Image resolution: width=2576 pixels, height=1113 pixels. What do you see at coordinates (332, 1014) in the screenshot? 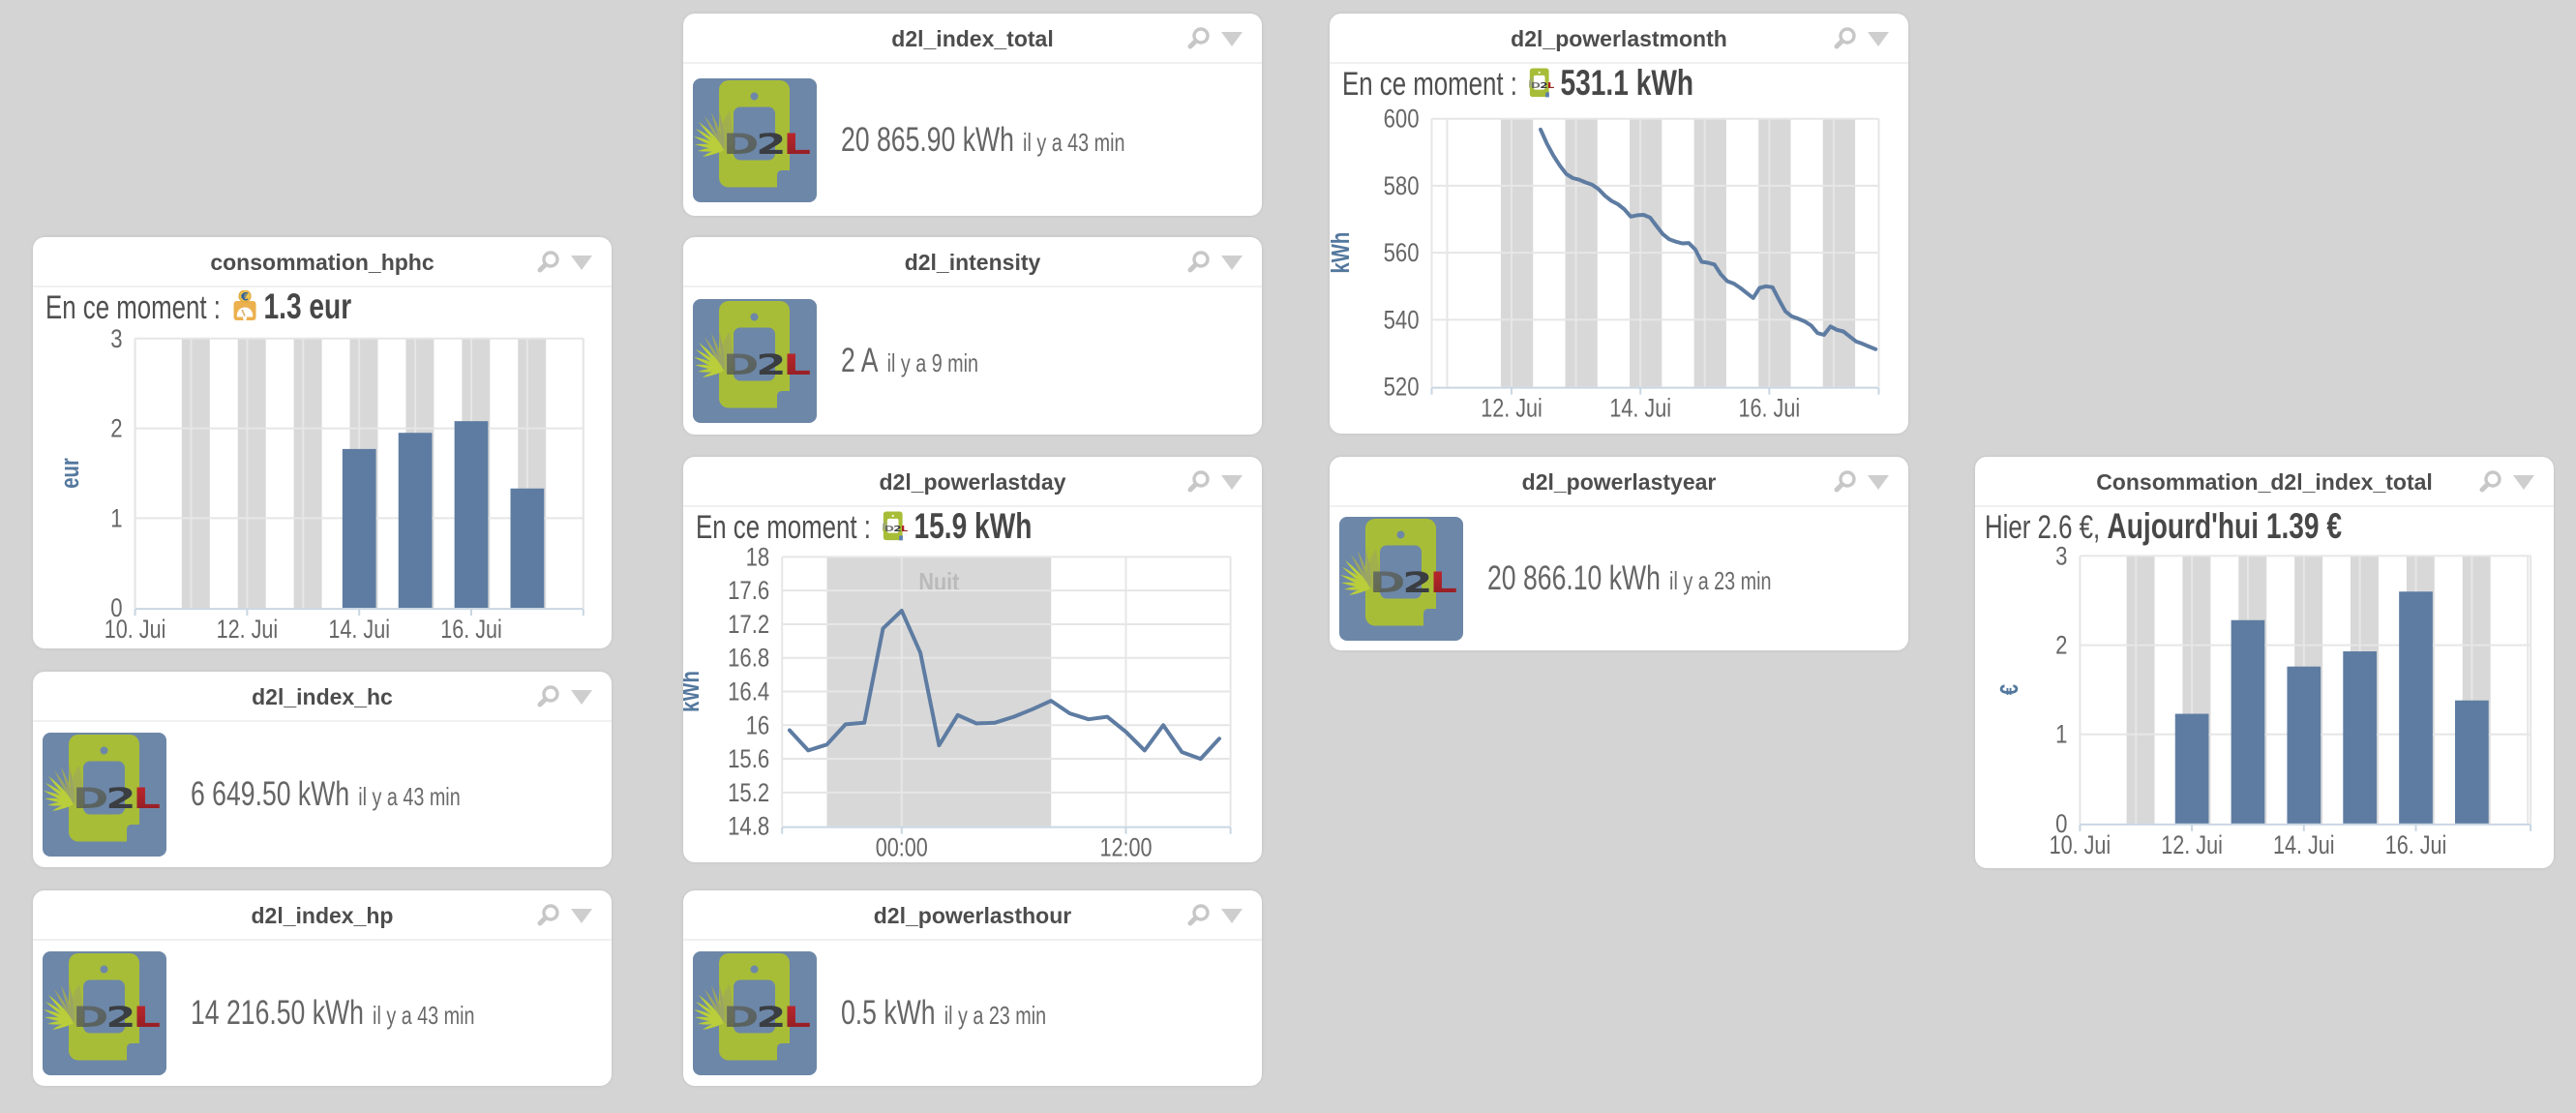
I see `value-row: 14 216.50 kWh il y a 43 min` at bounding box center [332, 1014].